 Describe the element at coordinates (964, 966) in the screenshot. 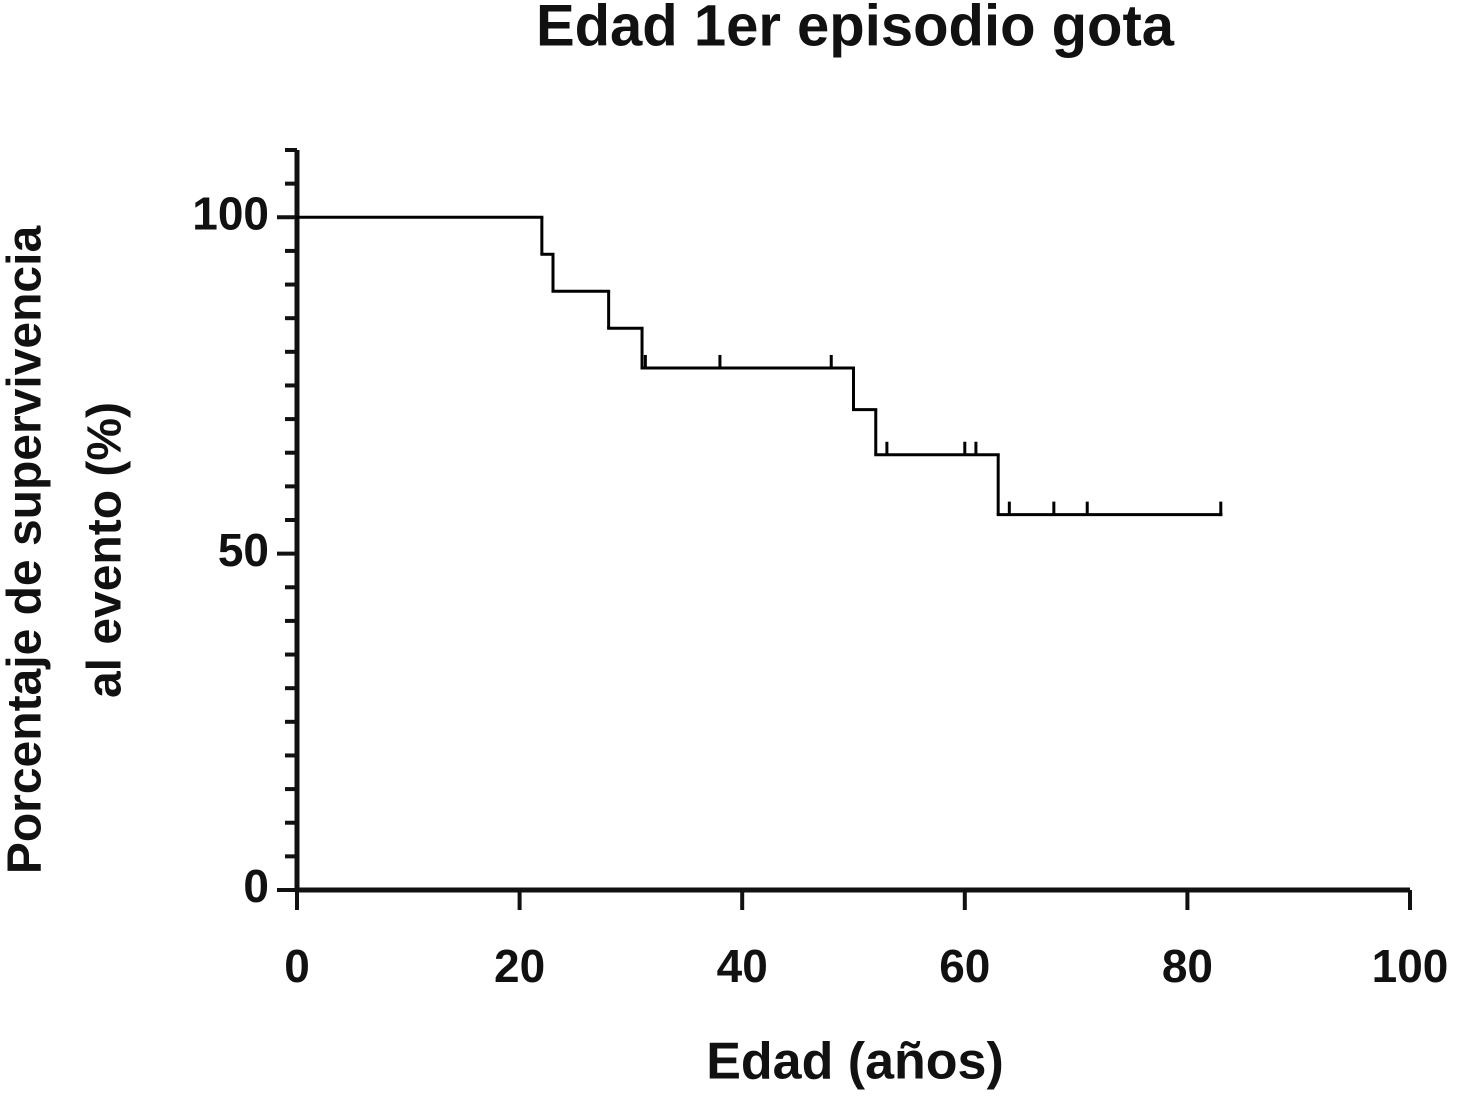

I see `x-tick-label: 60` at that location.